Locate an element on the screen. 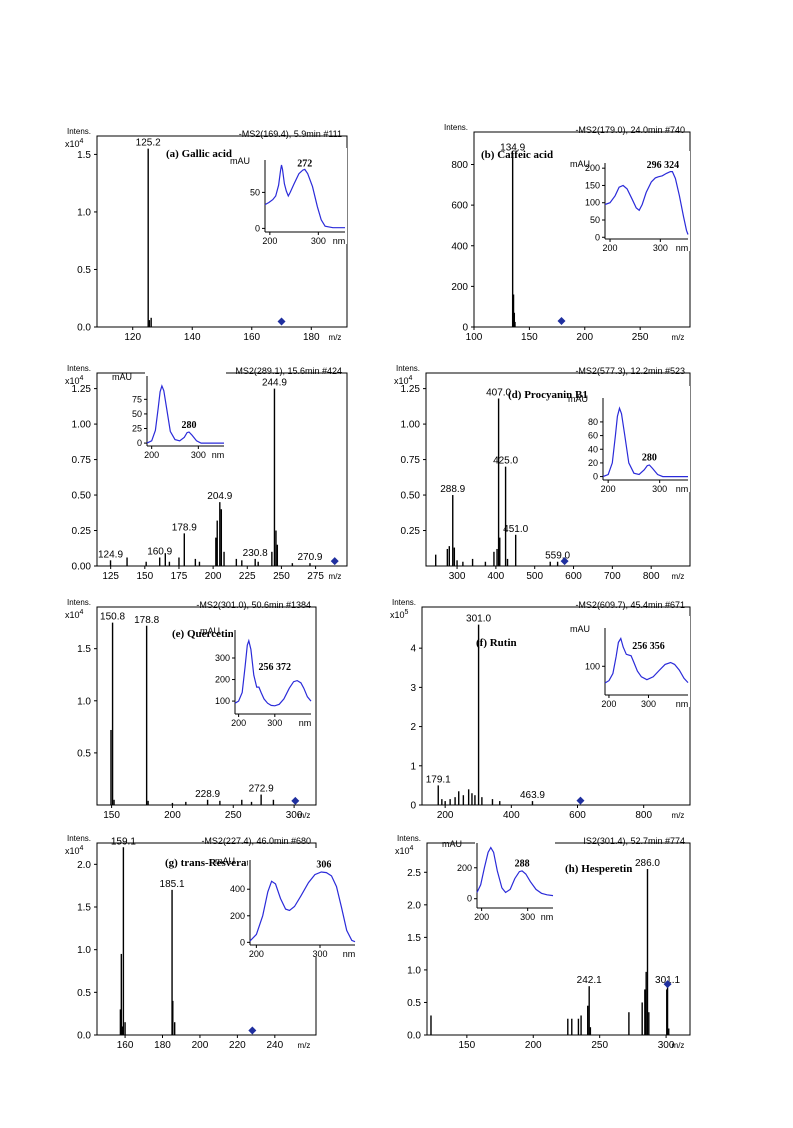  inset-y-tick-label: 400 is located at coordinates (237, 889).